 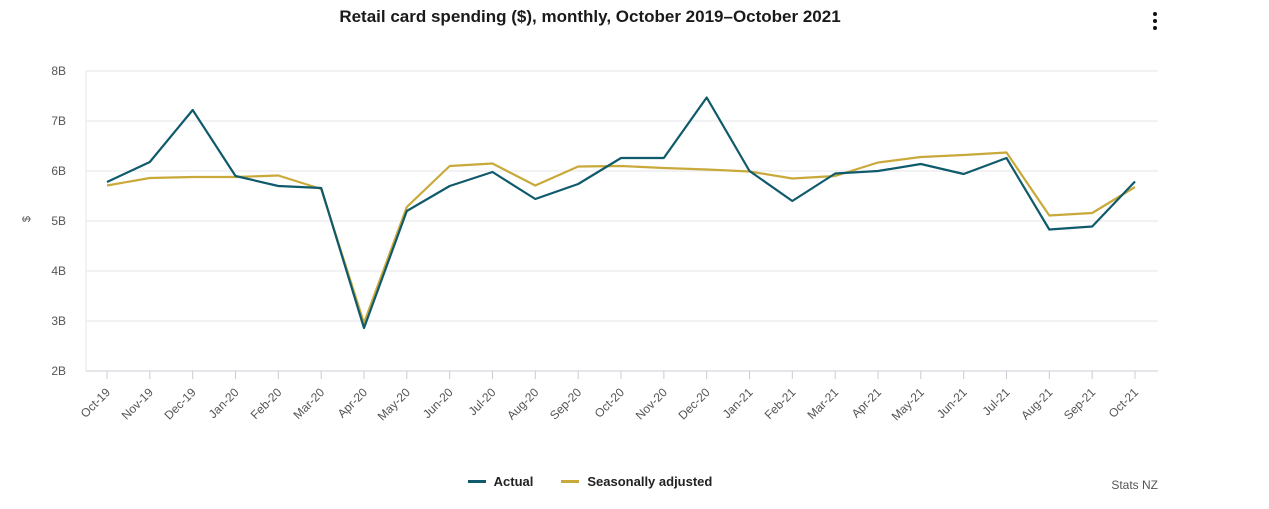 I want to click on chart-menu-button, so click(x=1155, y=23).